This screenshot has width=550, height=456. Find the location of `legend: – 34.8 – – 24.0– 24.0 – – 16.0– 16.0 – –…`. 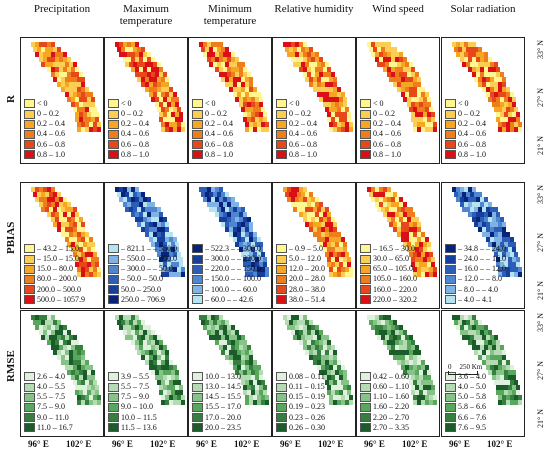

legend: – 34.8 – – 24.0– 24.0 – – 16.0– 16.0 – –… is located at coordinates (475, 274).